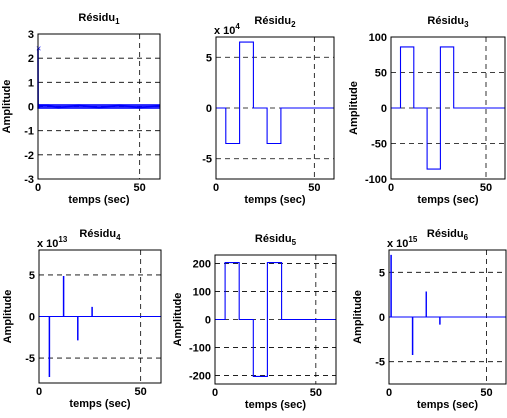 The height and width of the screenshot is (418, 507). I want to click on y-tick-label: -50, so click(379, 145).